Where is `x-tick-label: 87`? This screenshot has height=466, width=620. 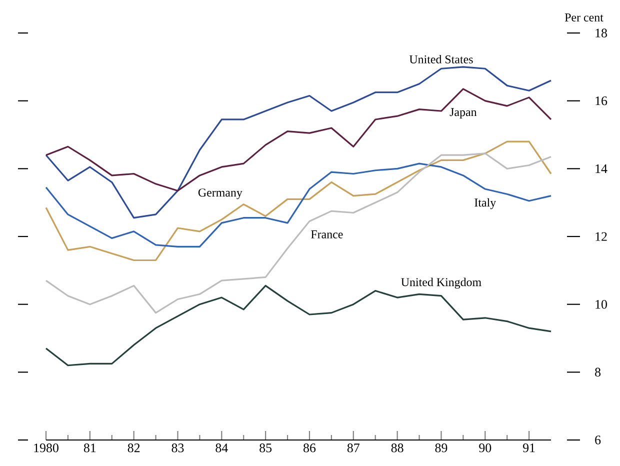 x-tick-label: 87 is located at coordinates (353, 448).